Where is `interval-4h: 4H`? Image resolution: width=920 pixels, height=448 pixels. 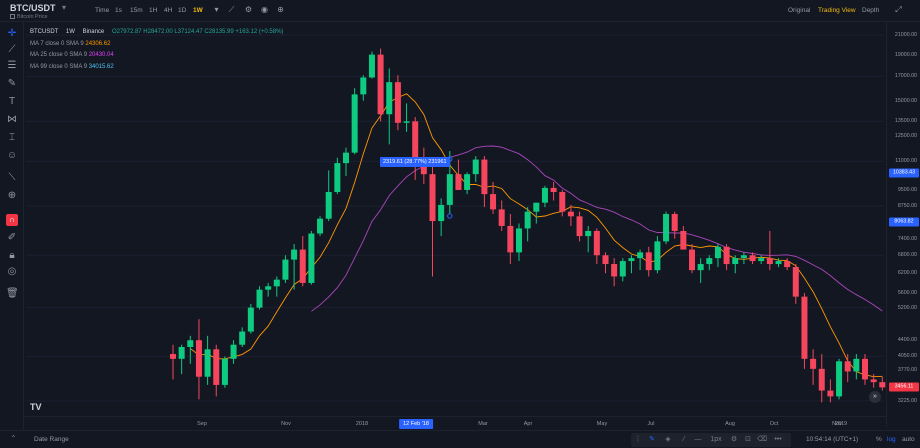 interval-4h: 4H is located at coordinates (168, 10).